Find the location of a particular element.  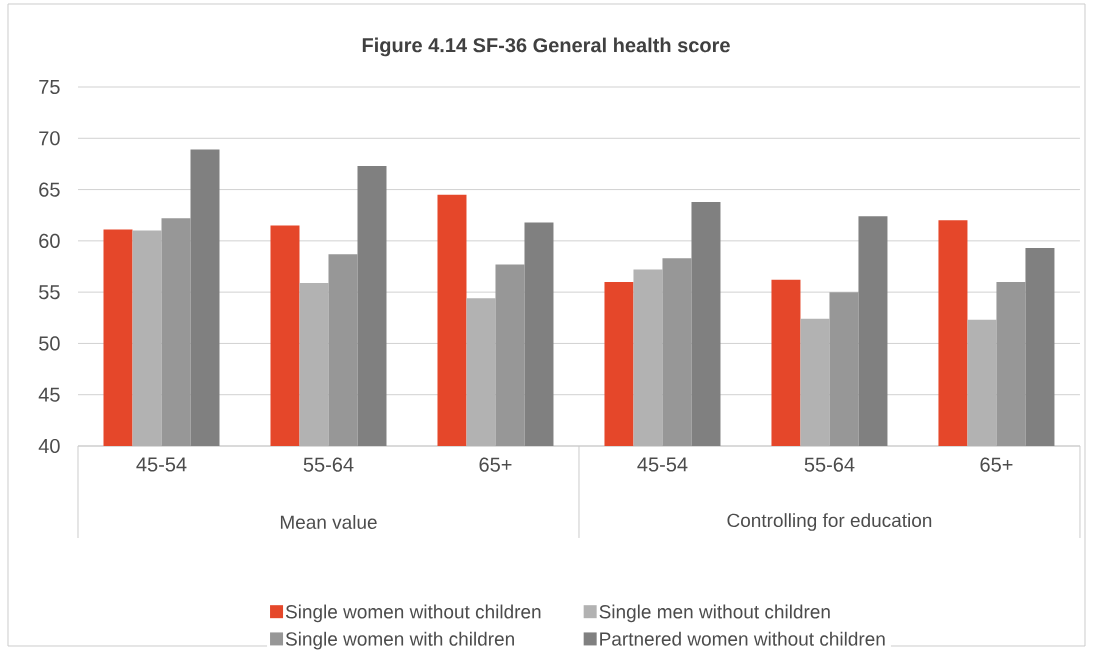

y-tick-label: 65 is located at coordinates (49, 189).